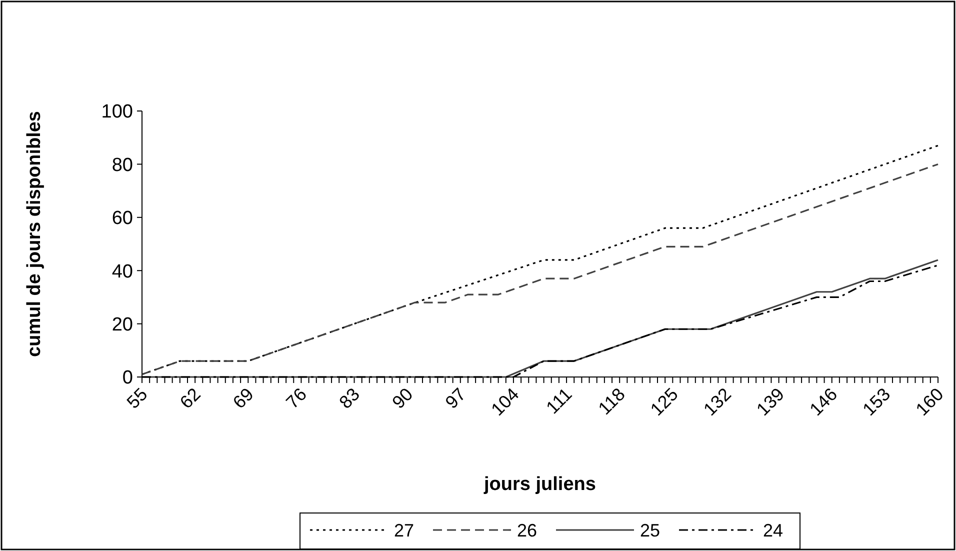 The image size is (956, 551). I want to click on x-tick-label: 139, so click(770, 402).